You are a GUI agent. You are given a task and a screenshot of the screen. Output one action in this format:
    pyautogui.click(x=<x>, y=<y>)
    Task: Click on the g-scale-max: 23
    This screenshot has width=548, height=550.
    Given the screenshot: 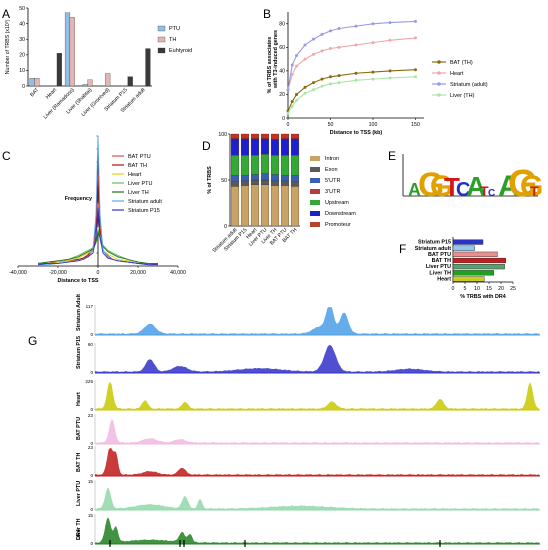 What is the action you would take?
    pyautogui.click(x=91, y=415)
    